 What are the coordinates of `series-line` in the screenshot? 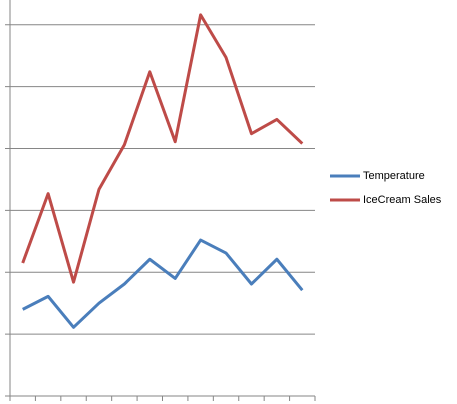 It's located at (163, 283).